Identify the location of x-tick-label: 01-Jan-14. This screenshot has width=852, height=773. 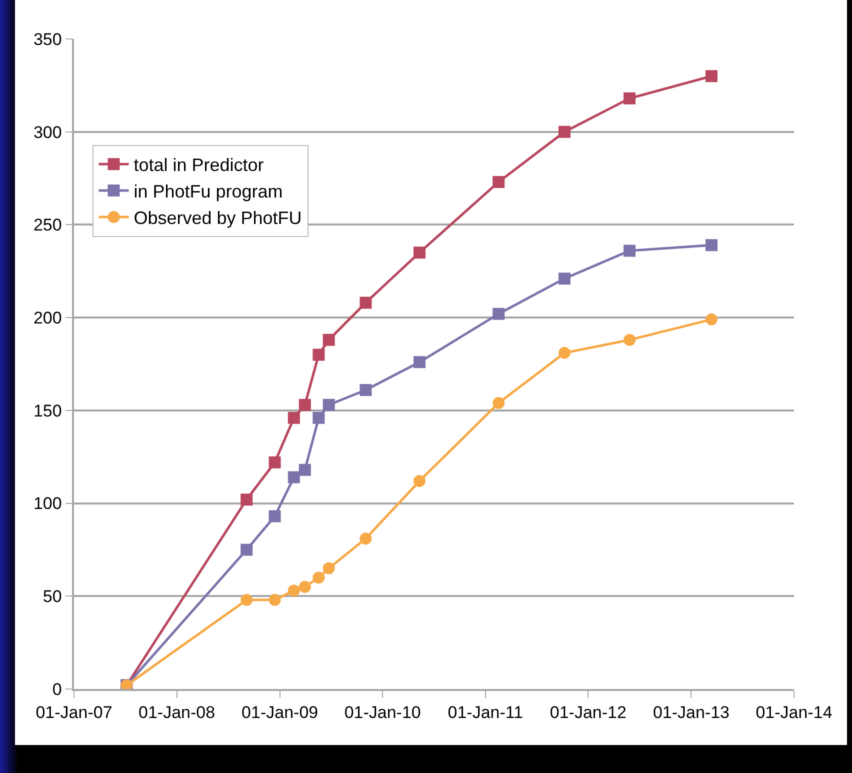
(794, 712).